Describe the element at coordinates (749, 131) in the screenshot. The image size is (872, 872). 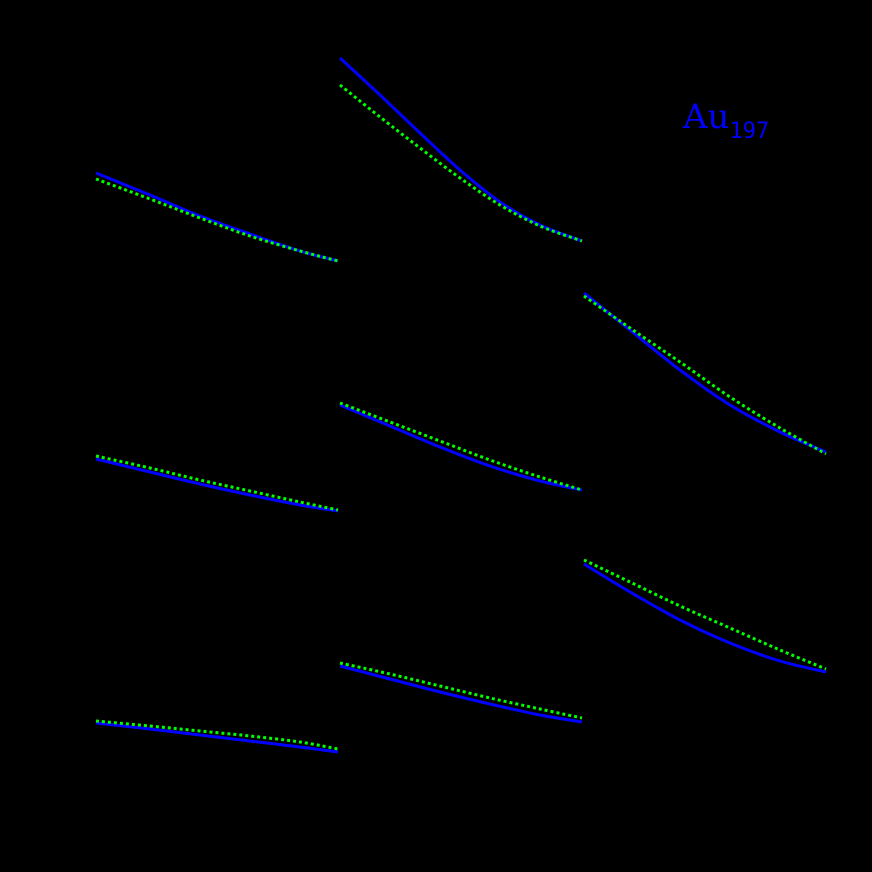
I see `mass-number: 197` at that location.